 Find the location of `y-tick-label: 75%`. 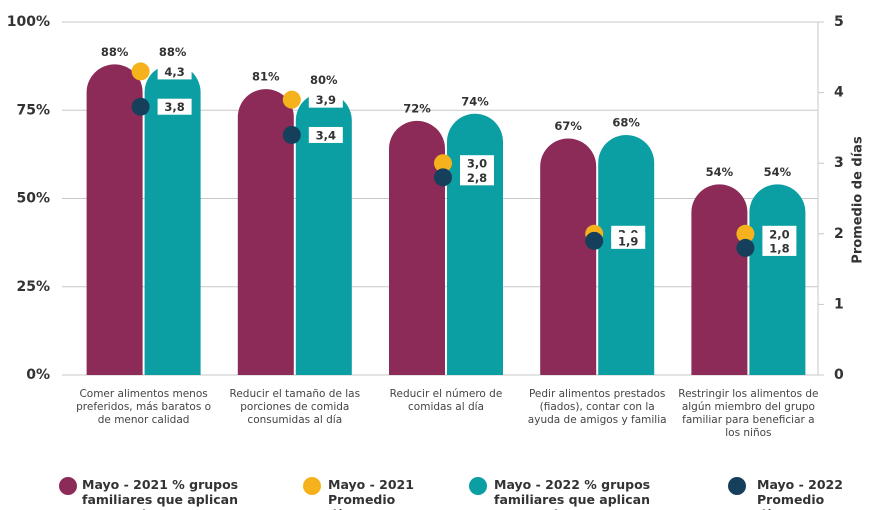

y-tick-label: 75% is located at coordinates (33, 110).